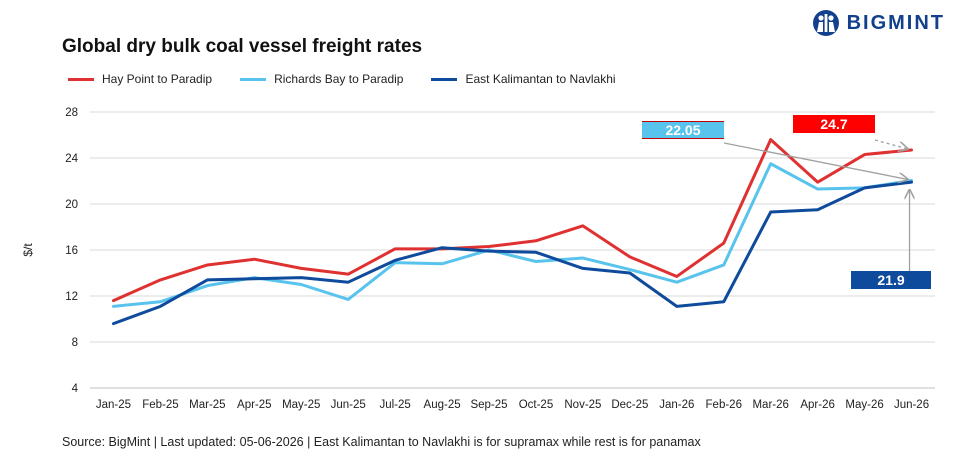 Image resolution: width=957 pixels, height=463 pixels. I want to click on x-tick-label: Jul-25, so click(394, 405).